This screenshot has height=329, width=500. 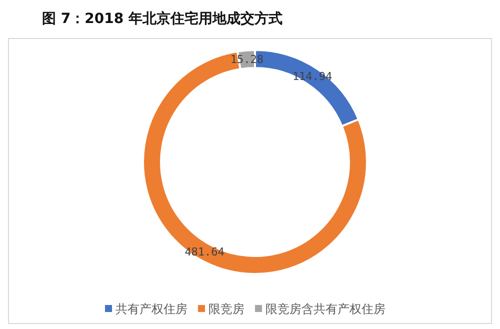 What do you see at coordinates (226, 309) in the screenshot?
I see `legend-label: 限竞房` at bounding box center [226, 309].